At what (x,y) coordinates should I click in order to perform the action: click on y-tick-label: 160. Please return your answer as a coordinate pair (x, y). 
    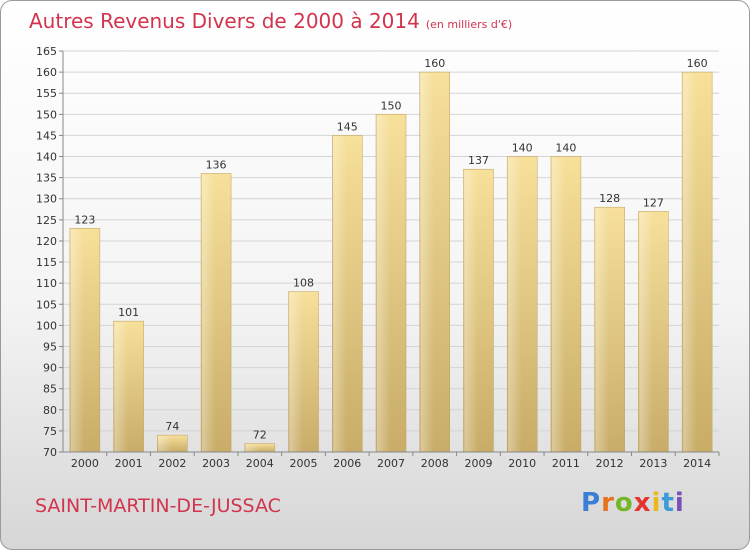
    Looking at the image, I should click on (46, 72).